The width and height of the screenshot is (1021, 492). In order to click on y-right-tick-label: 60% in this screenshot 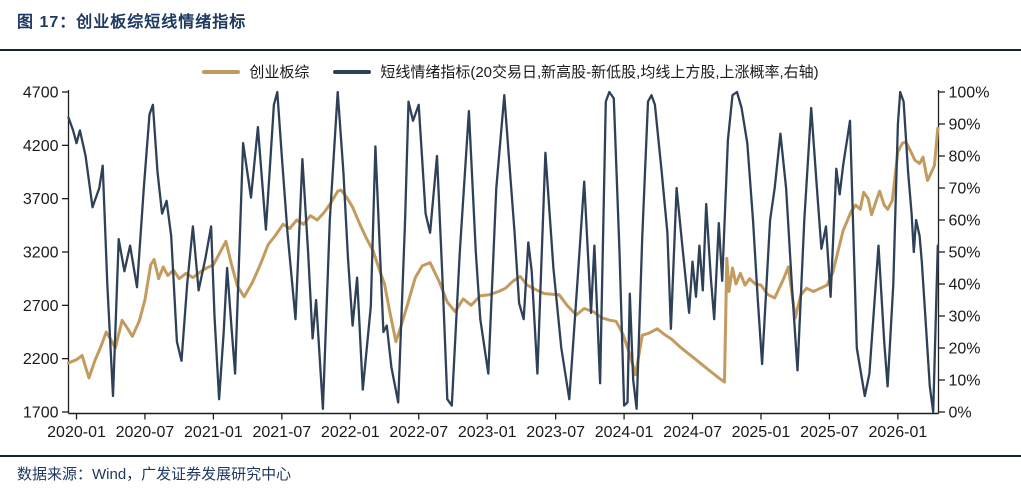, I will do `click(965, 221)`.